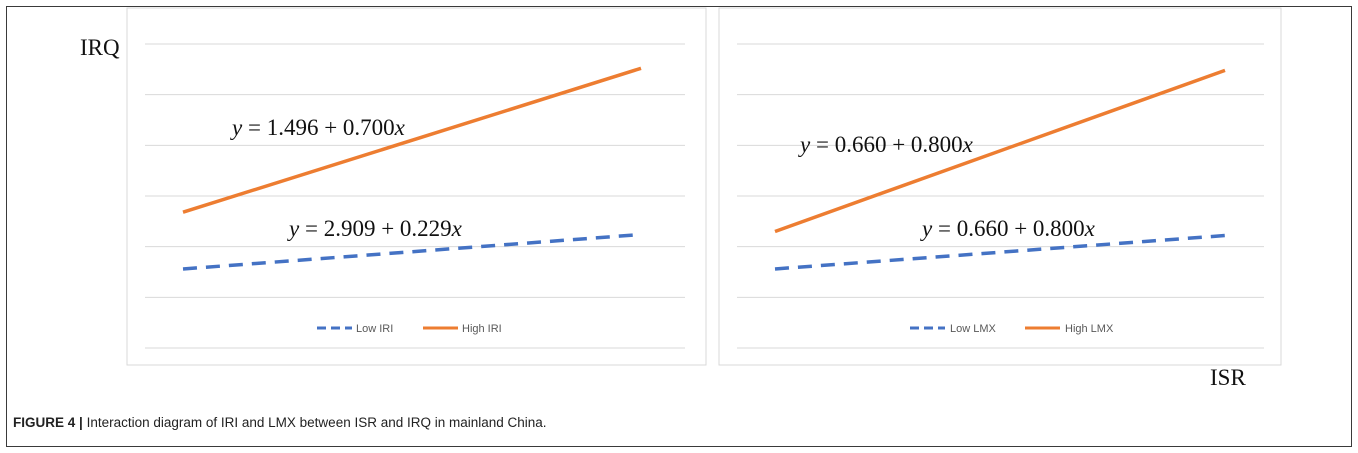 The height and width of the screenshot is (453, 1358). What do you see at coordinates (48, 422) in the screenshot?
I see `figure-label: FIGURE 4 |` at bounding box center [48, 422].